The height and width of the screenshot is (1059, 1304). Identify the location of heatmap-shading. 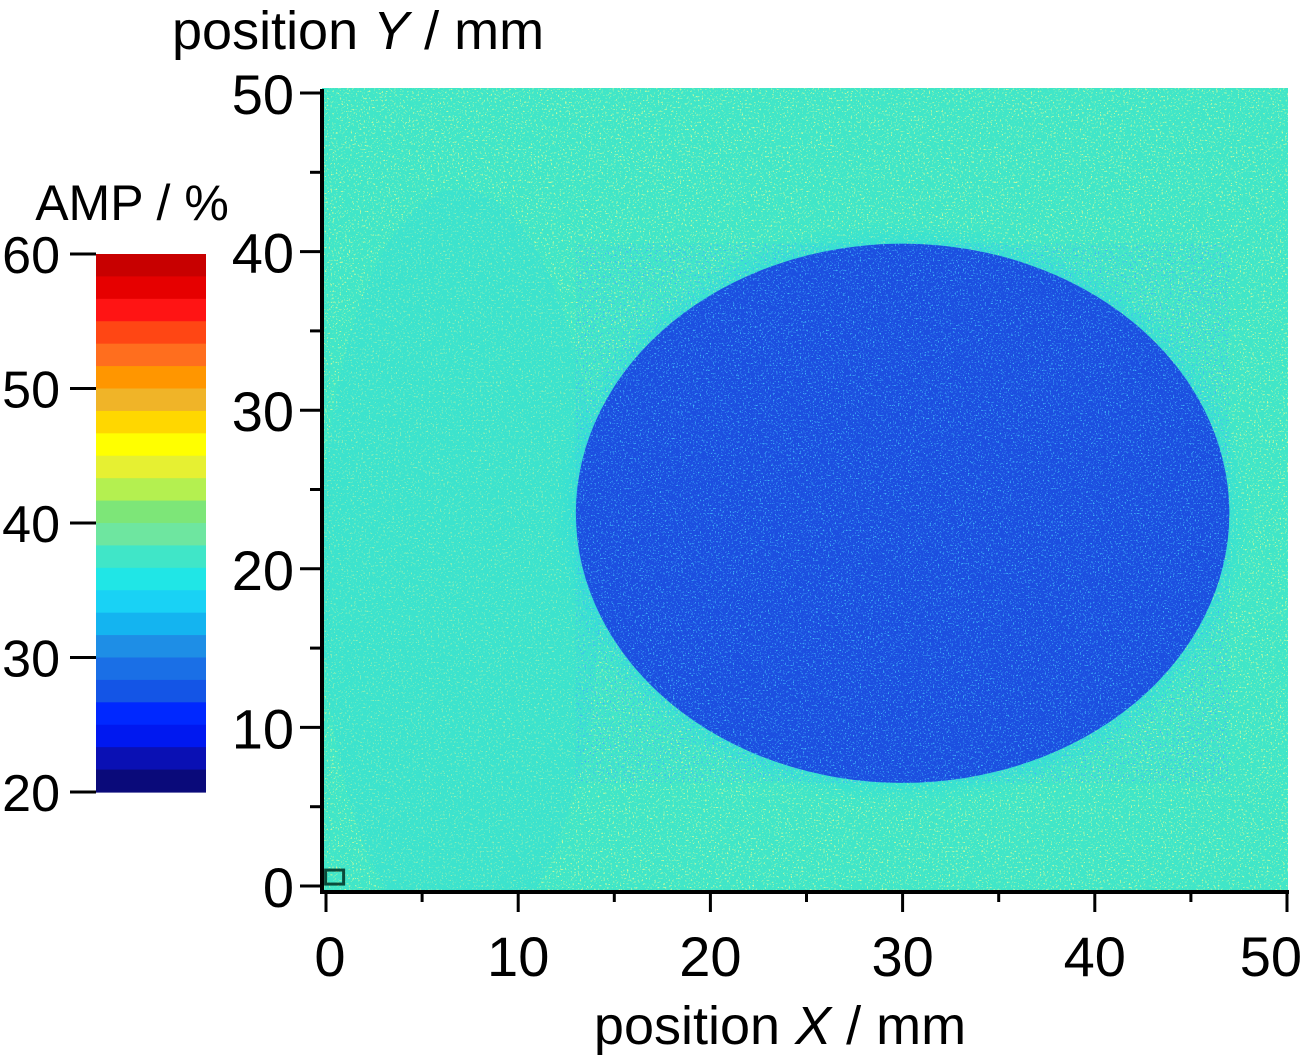
(461, 539).